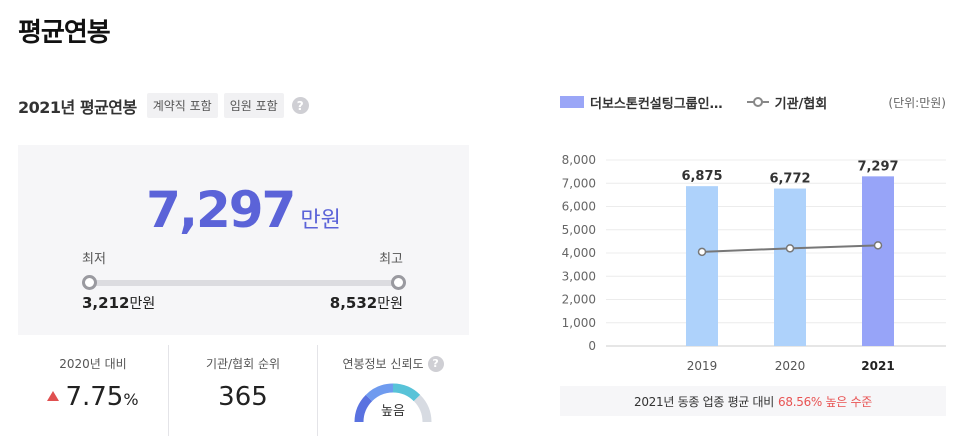 Image resolution: width=966 pixels, height=436 pixels. I want to click on stat-reliability: 연봉정보 신뢰도? 높음, so click(393, 390).